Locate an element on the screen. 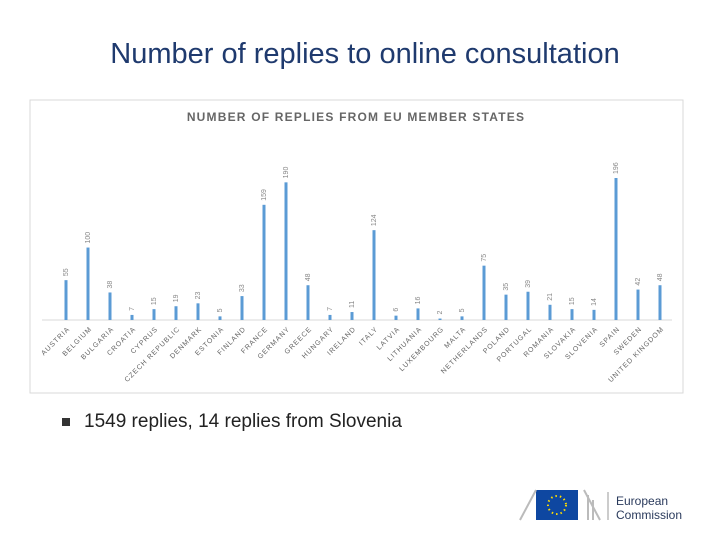  value-label: 190 is located at coordinates (286, 173).